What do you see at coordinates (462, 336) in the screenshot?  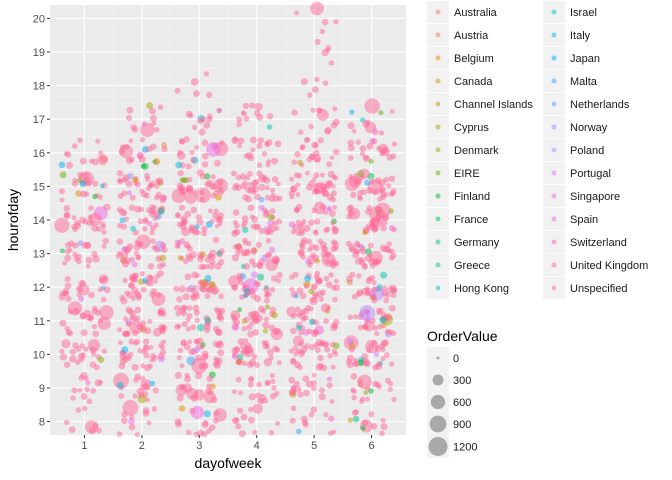 I see `size-legend-title: OrderValue` at bounding box center [462, 336].